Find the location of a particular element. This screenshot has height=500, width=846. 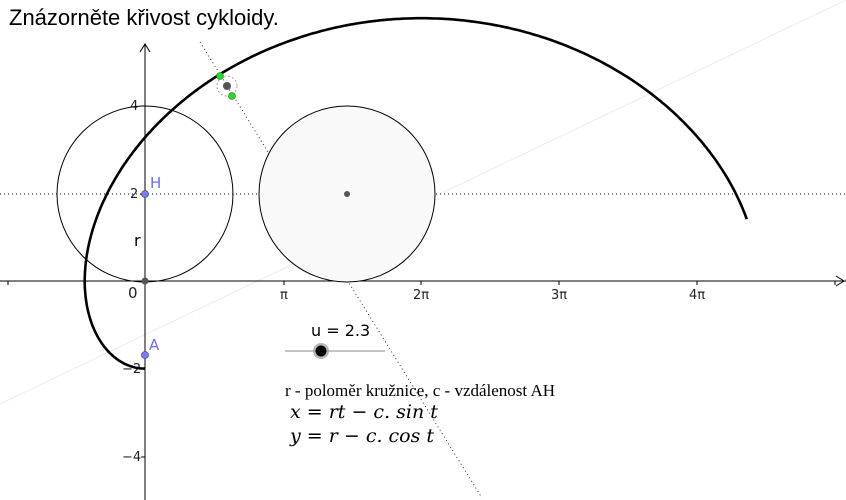

y-tick-label-2: 2 is located at coordinates (134, 194).